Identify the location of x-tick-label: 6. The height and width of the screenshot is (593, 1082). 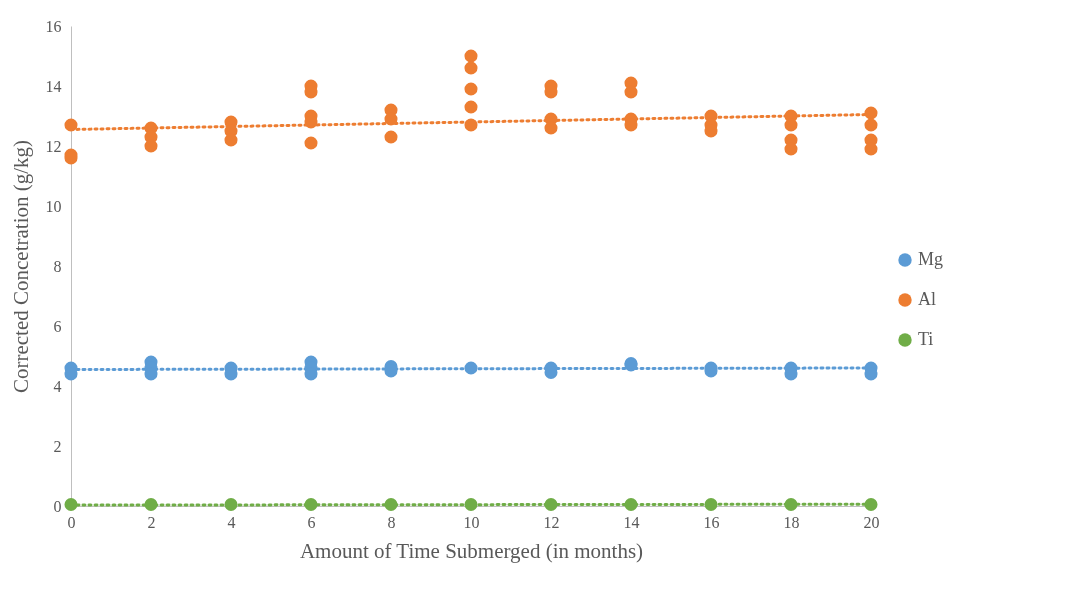
(311, 522).